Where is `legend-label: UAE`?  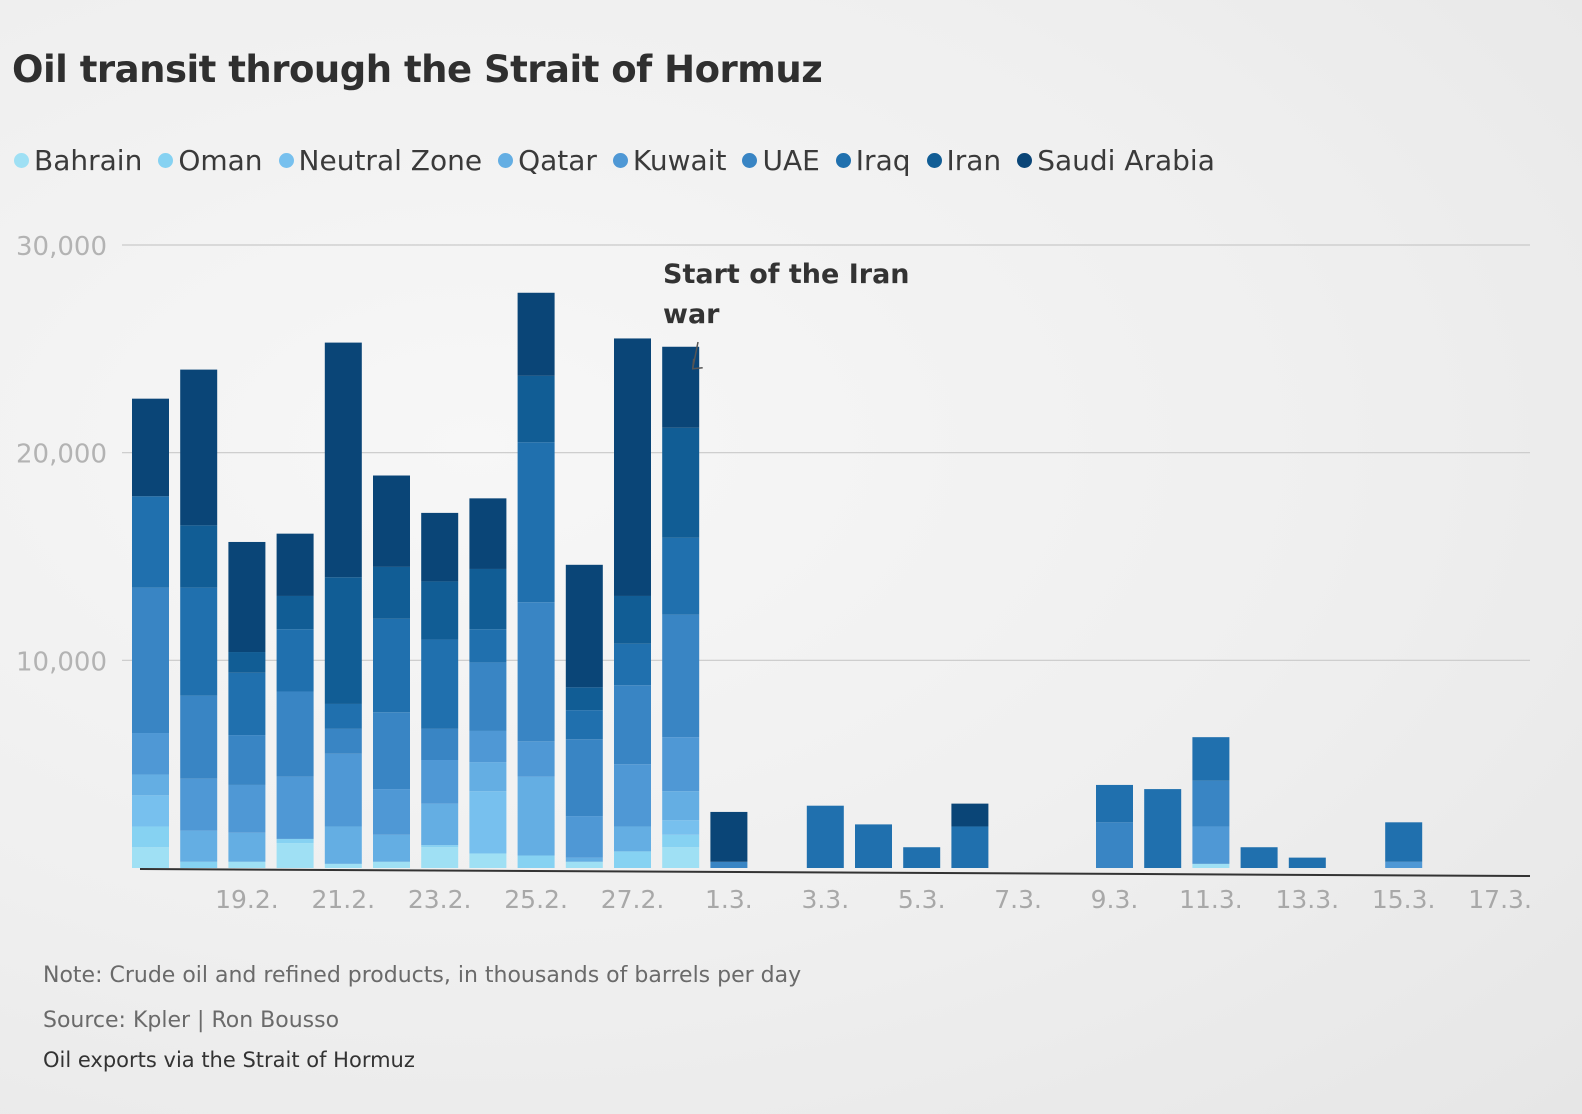
legend-label: UAE is located at coordinates (791, 160).